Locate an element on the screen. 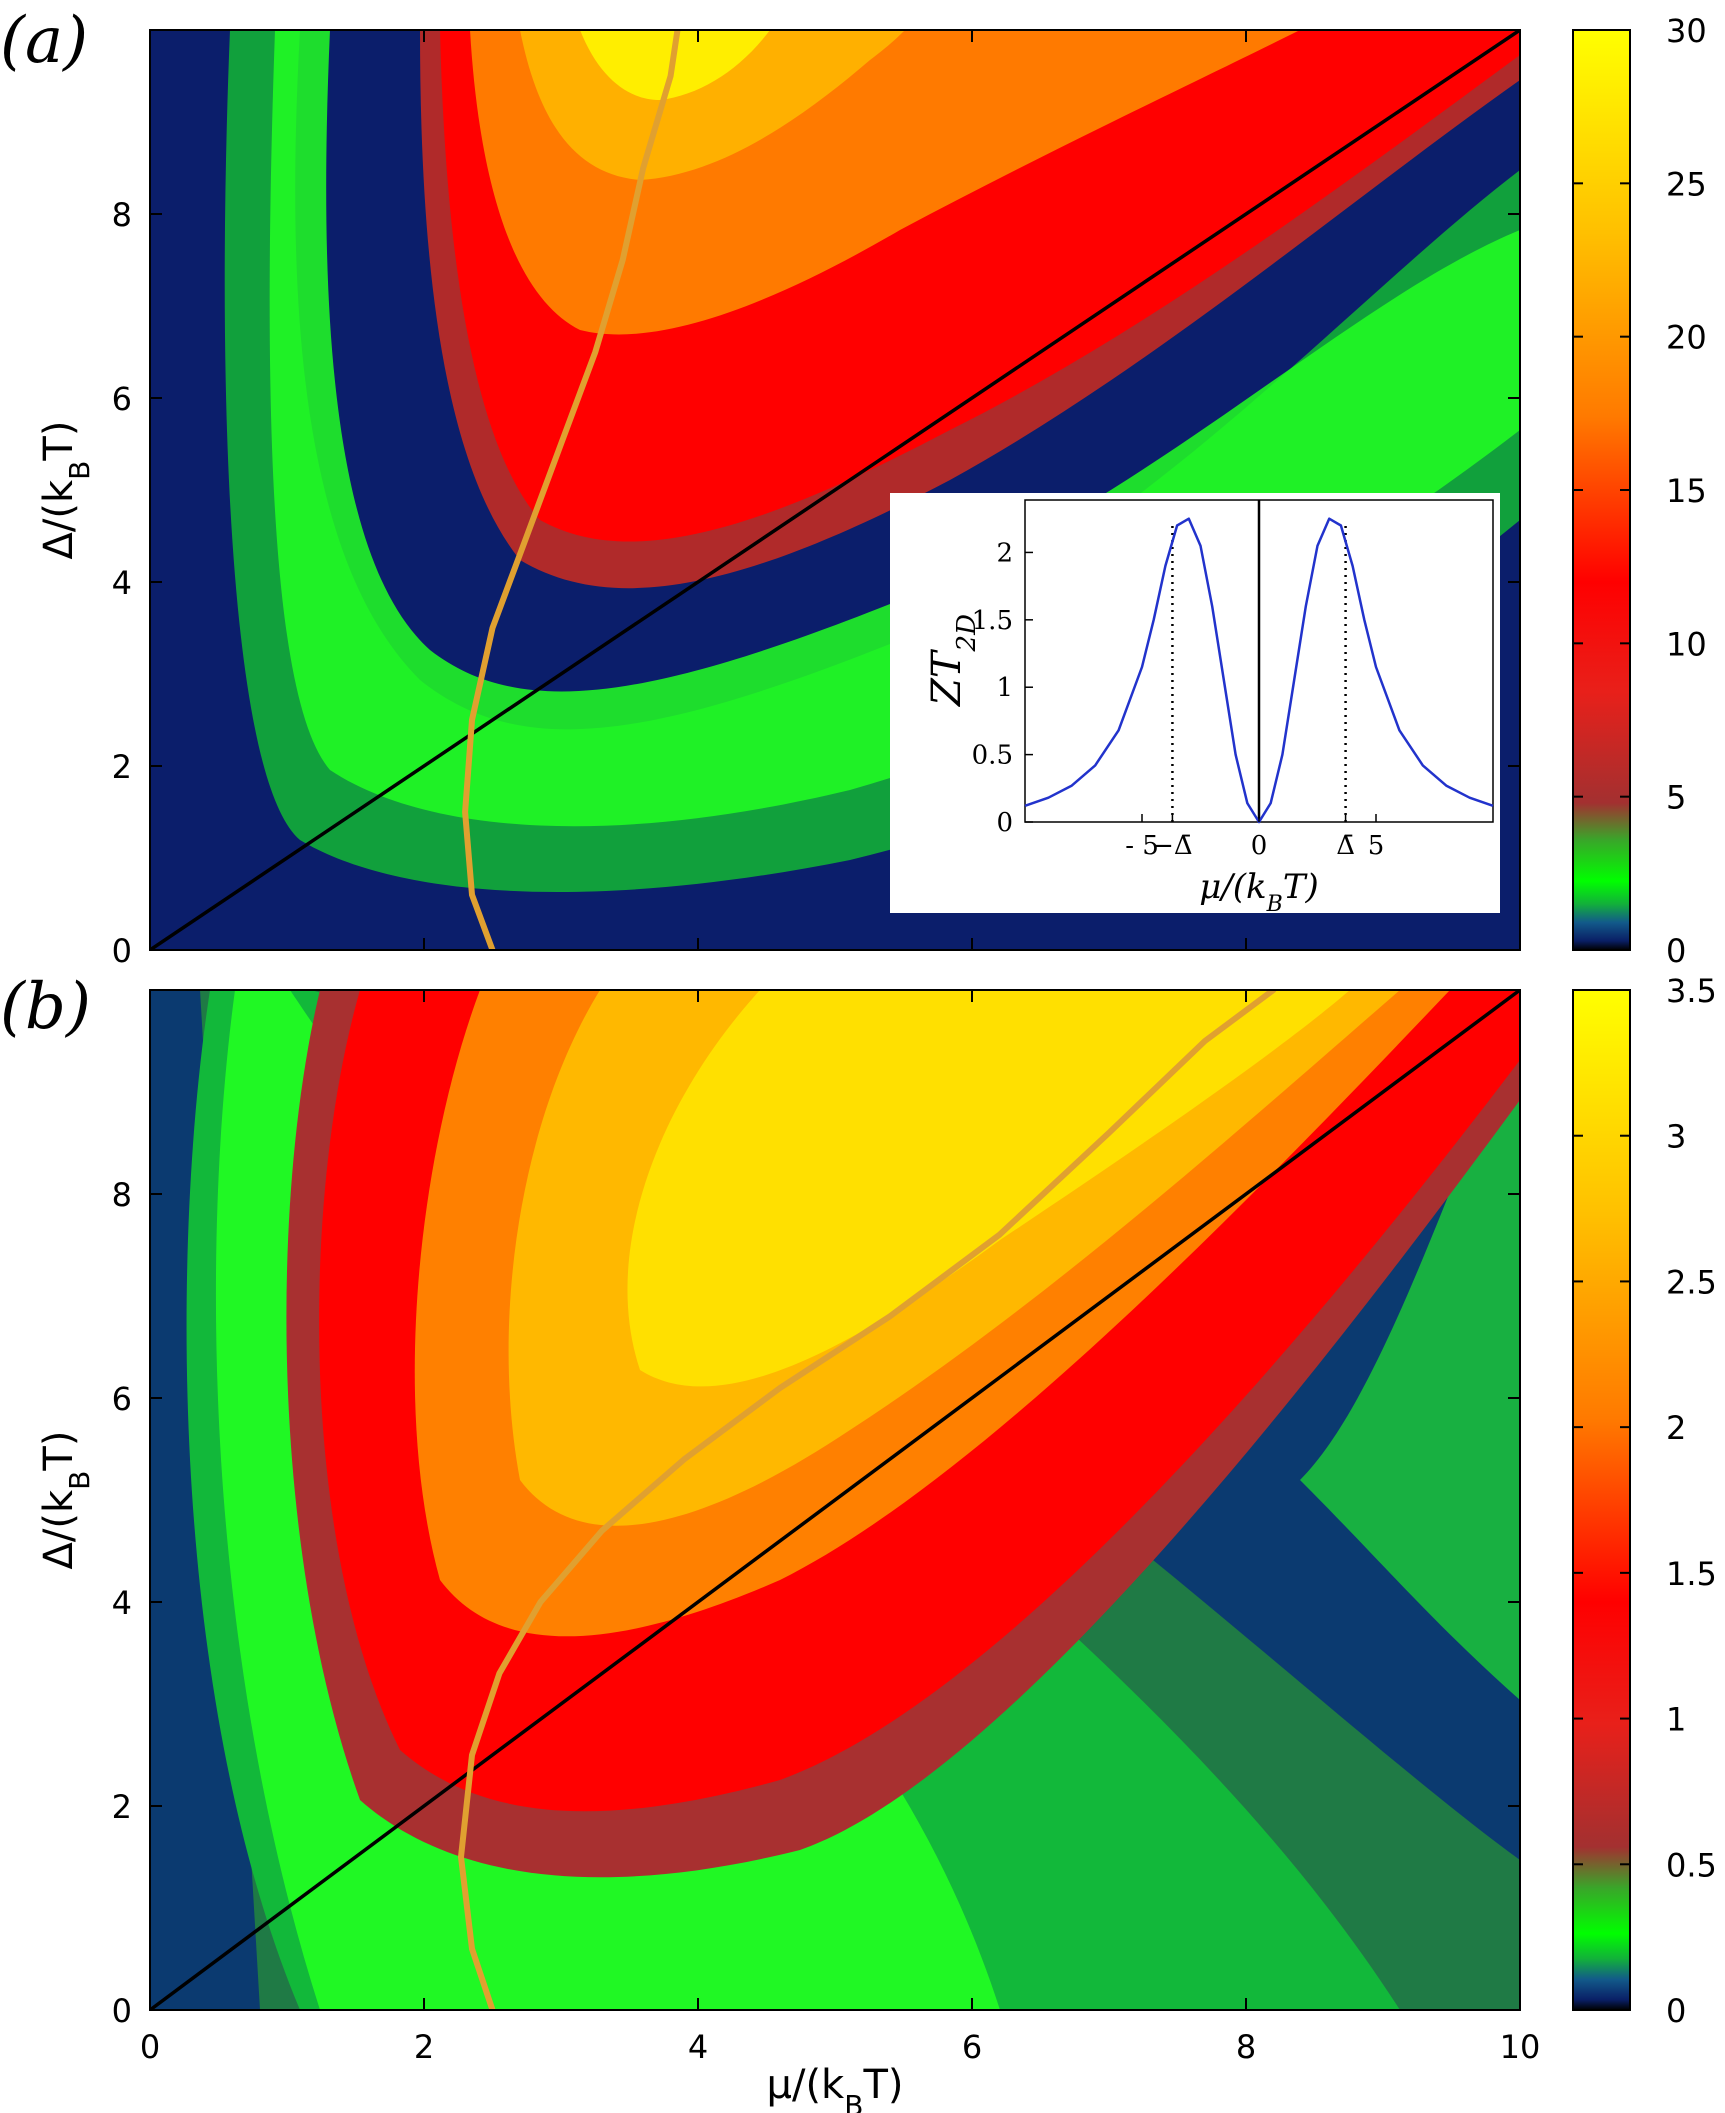  x-tick-label: 6 is located at coordinates (972, 2047).